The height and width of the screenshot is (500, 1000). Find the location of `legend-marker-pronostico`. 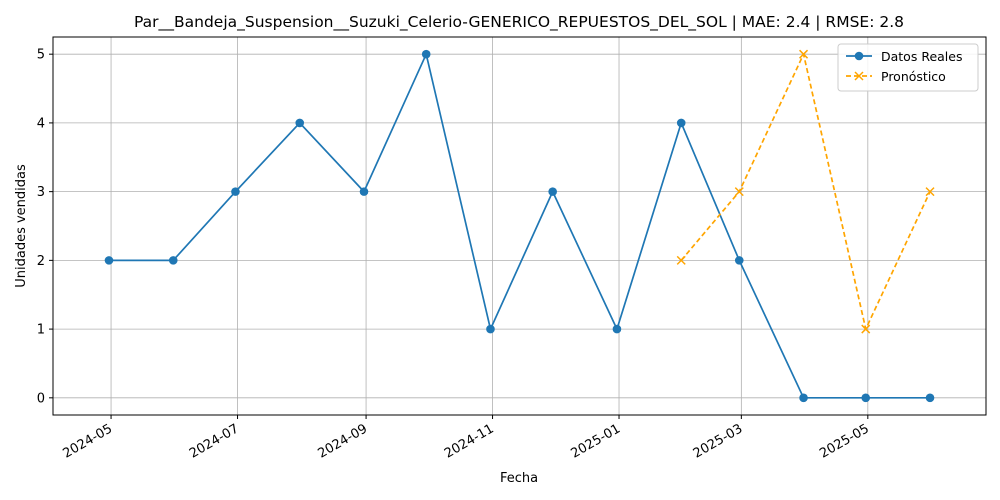

legend-marker-pronostico is located at coordinates (859, 76).